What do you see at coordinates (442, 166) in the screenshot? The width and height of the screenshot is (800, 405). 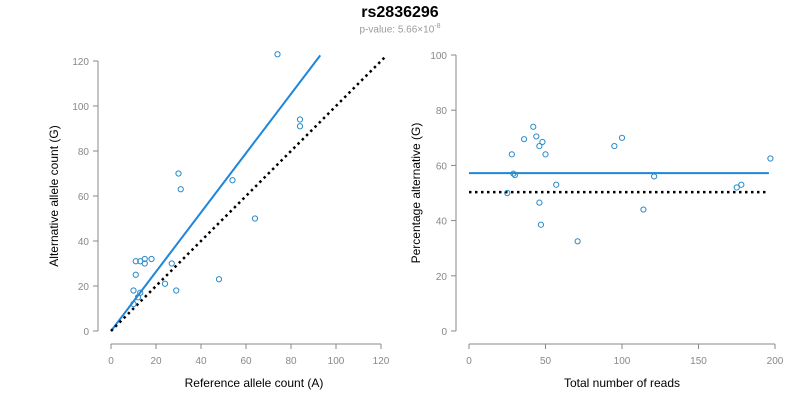 I see `chart-2-y-tick-label: 60` at bounding box center [442, 166].